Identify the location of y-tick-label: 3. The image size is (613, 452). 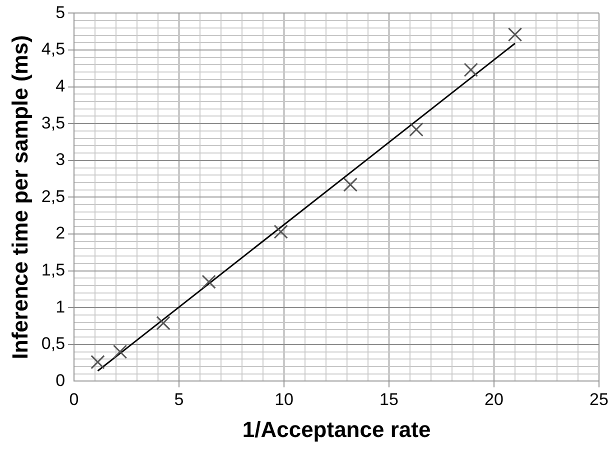
(61, 160).